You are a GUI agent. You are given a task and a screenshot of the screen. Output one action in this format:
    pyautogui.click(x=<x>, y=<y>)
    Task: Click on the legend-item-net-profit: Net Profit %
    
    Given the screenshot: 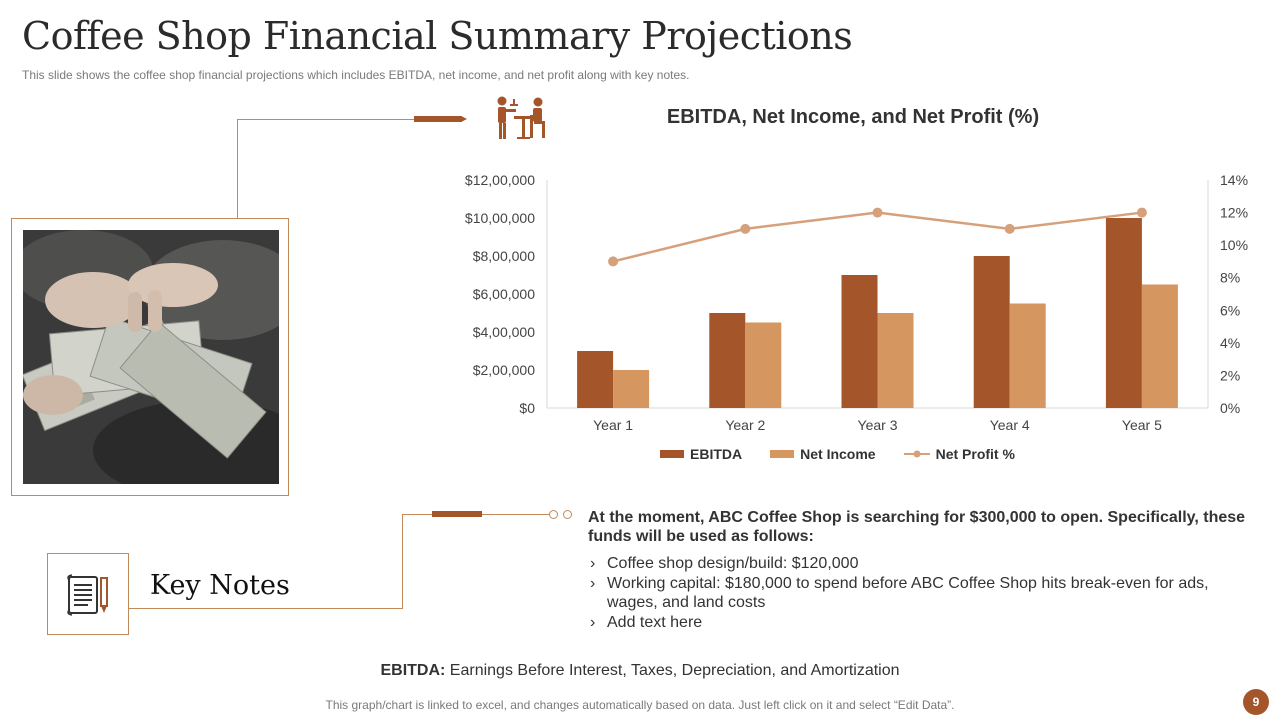 What is the action you would take?
    pyautogui.click(x=959, y=454)
    